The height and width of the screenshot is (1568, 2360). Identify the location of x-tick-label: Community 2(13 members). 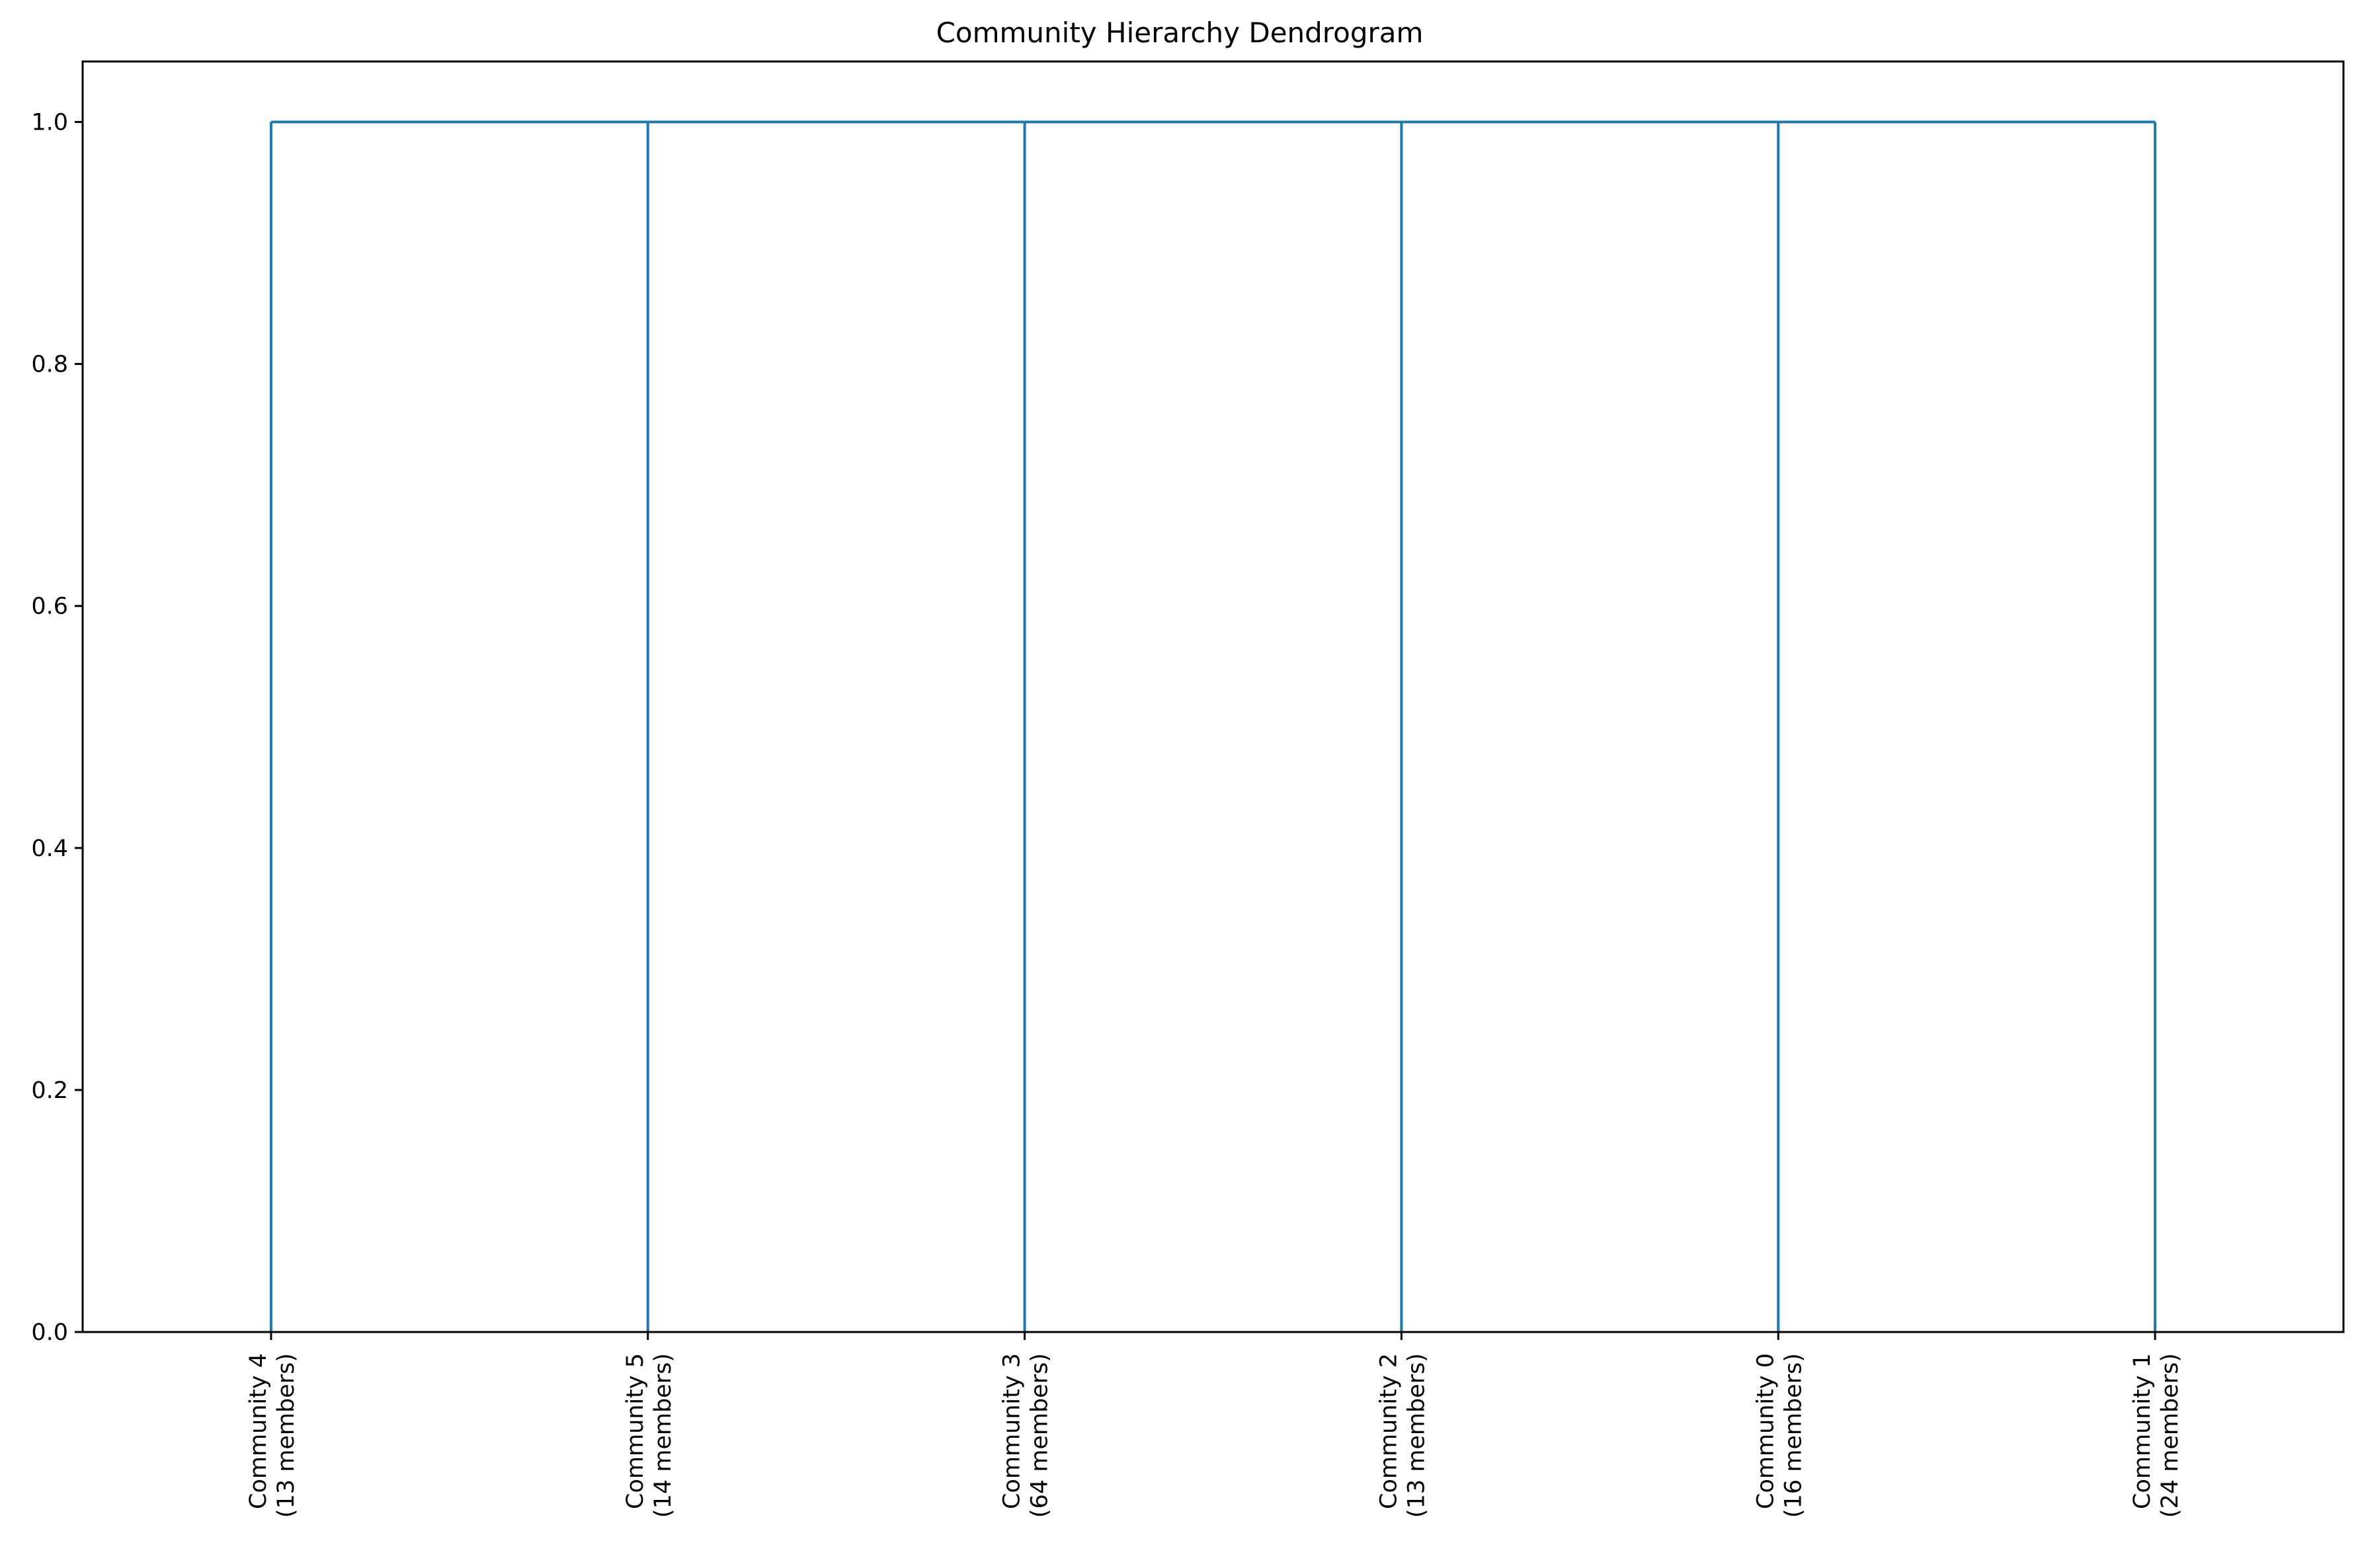
(1402, 1435).